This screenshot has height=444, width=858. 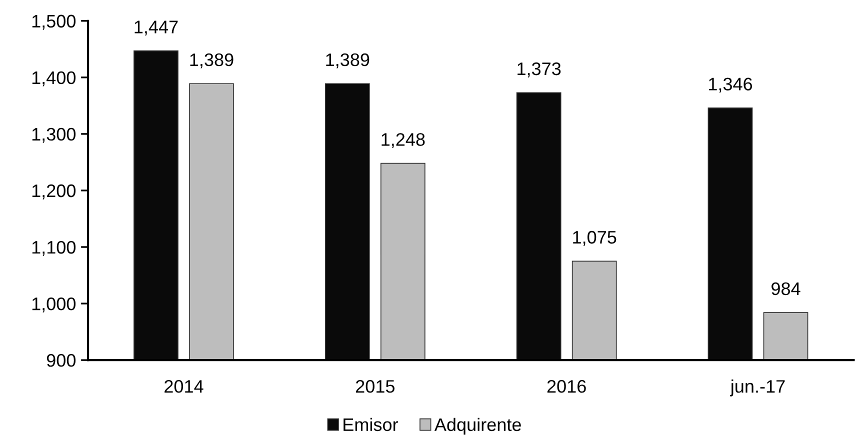 What do you see at coordinates (61, 360) in the screenshot?
I see `y-tick-label: 900` at bounding box center [61, 360].